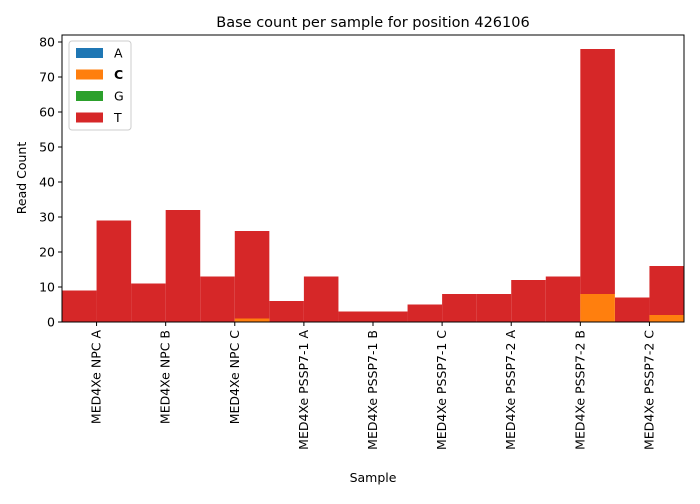 The image size is (700, 504). Describe the element at coordinates (372, 390) in the screenshot. I see `x-tick-label: MED4Xe PSSP7-1 B` at that location.